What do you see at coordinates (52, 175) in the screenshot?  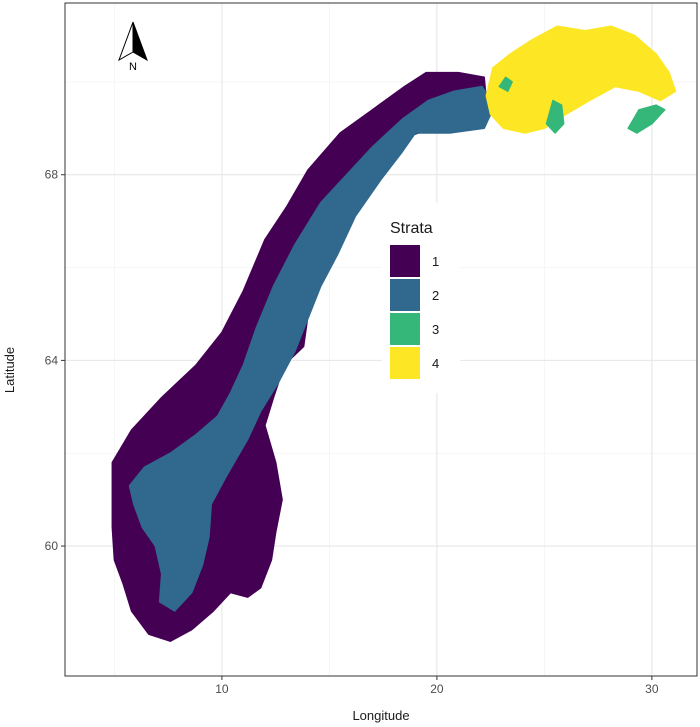 I see `y-tick-label: 68` at bounding box center [52, 175].